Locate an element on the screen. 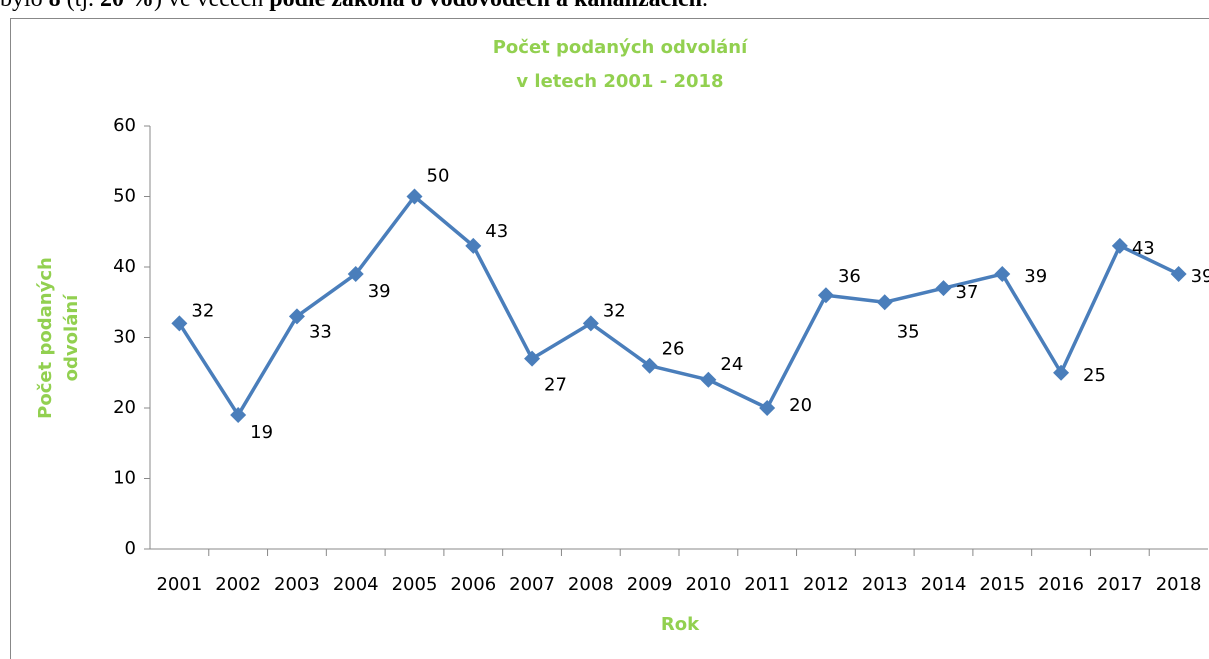 The height and width of the screenshot is (659, 1209). chart-title: v letech 2001 - 2018 is located at coordinates (619, 81).